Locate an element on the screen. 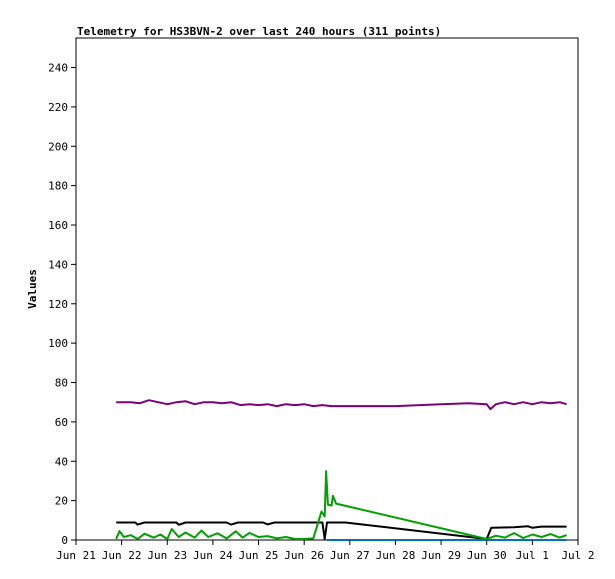  y-tick-label: 100 is located at coordinates (58, 343).